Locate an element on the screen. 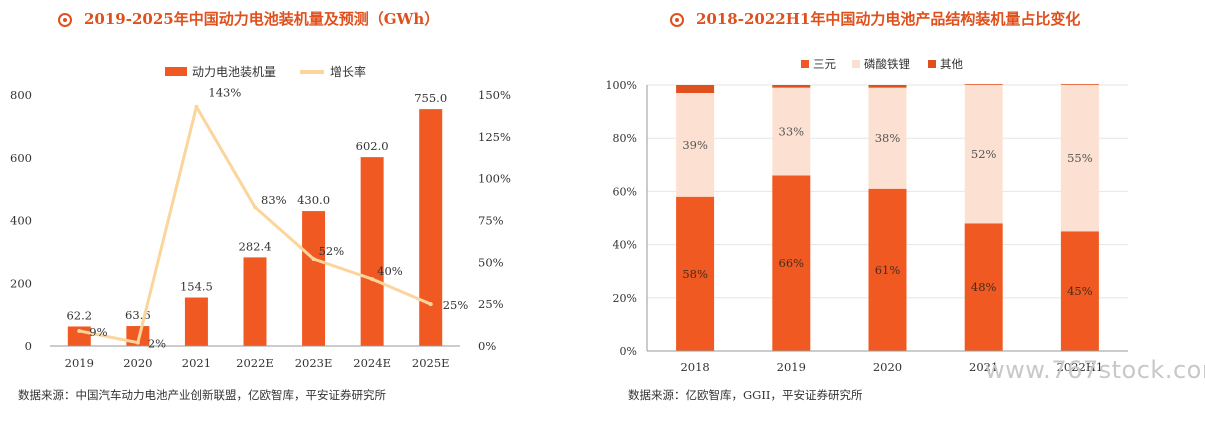 The width and height of the screenshot is (1205, 423). segment-value-label: 33% is located at coordinates (792, 132).